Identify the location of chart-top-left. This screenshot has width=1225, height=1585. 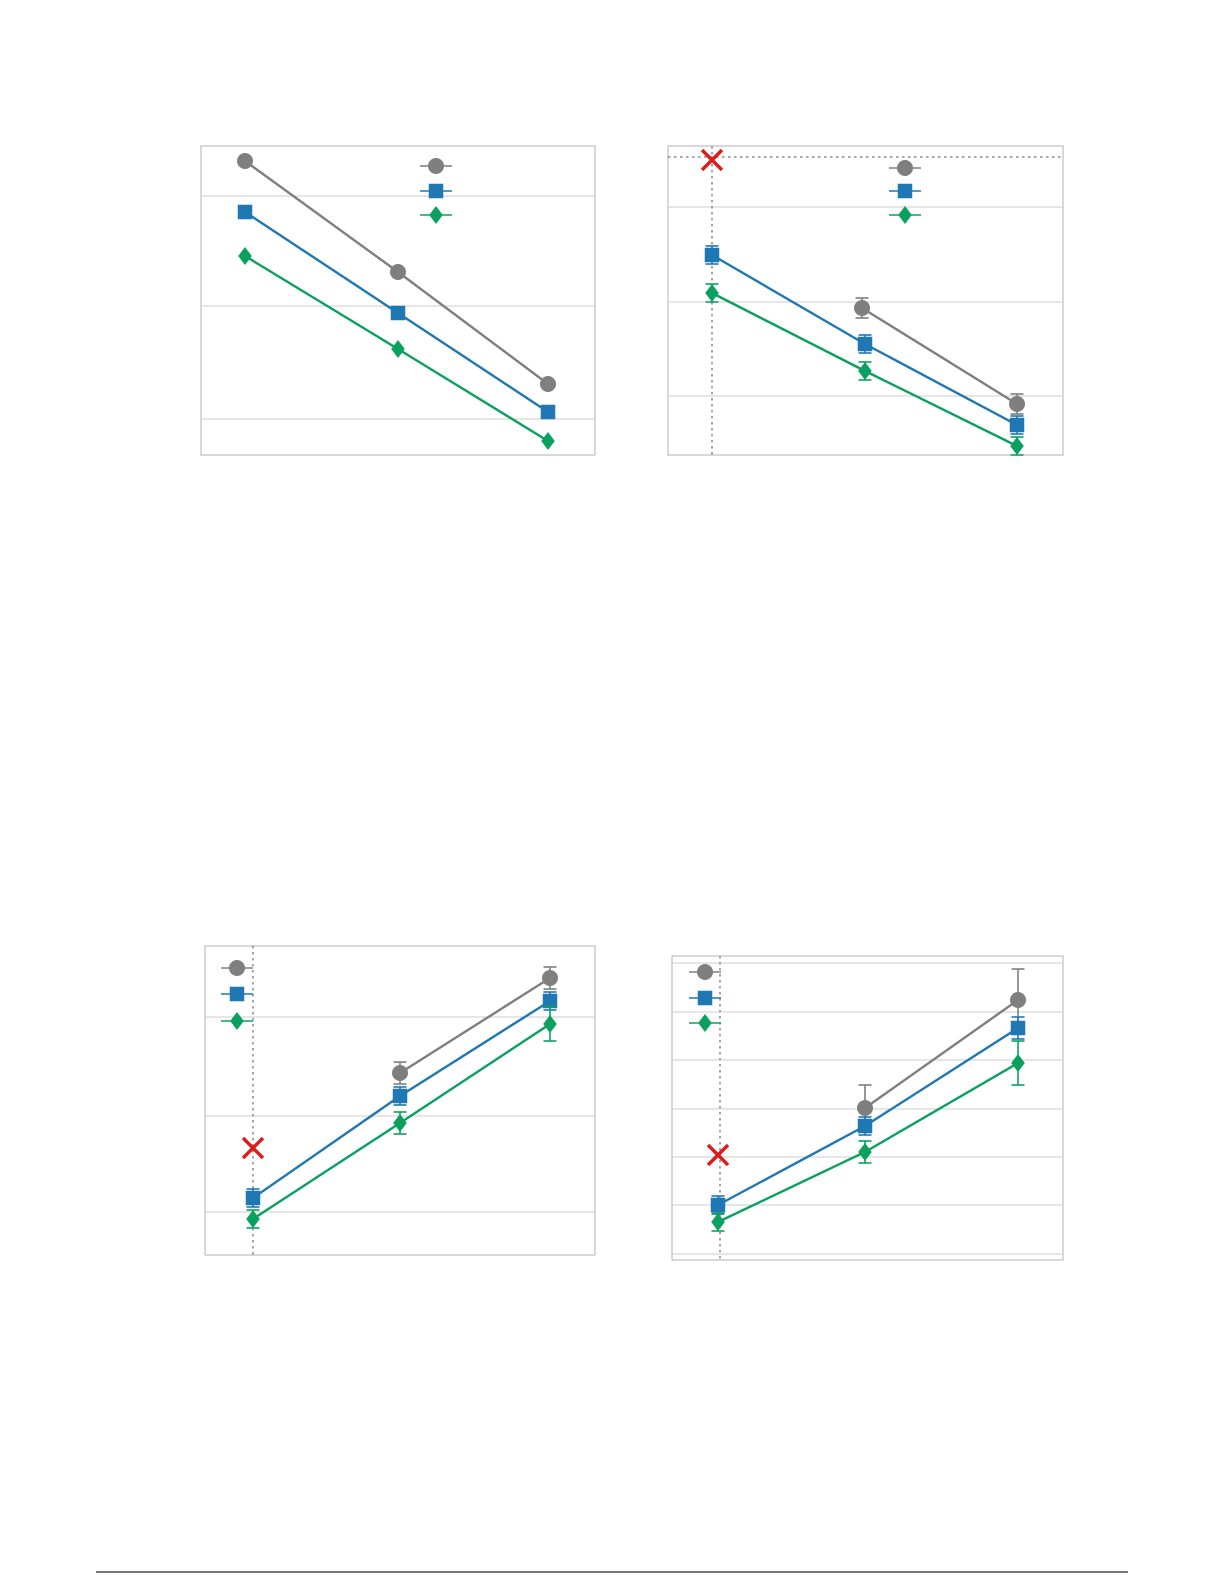
(398, 300).